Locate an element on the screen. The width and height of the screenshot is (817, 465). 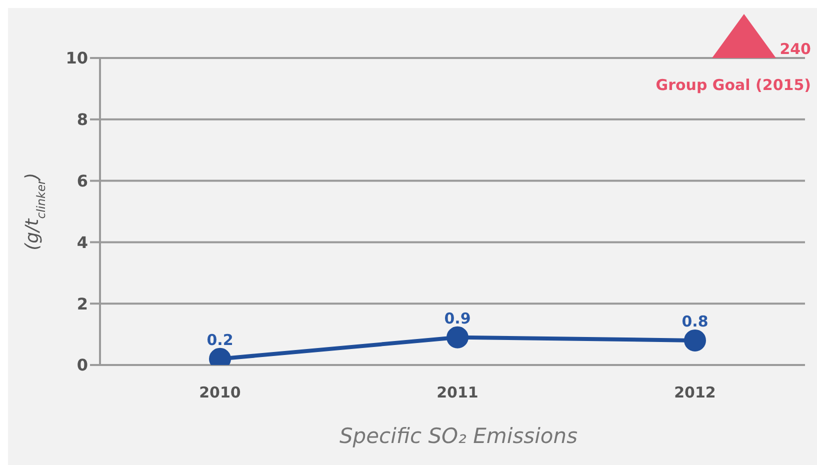
data-label: 0.2 is located at coordinates (220, 339).